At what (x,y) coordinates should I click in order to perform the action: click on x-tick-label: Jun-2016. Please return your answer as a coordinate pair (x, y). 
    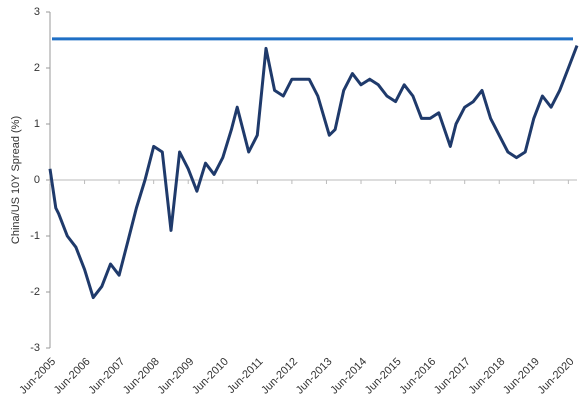
    Looking at the image, I should click on (417, 376).